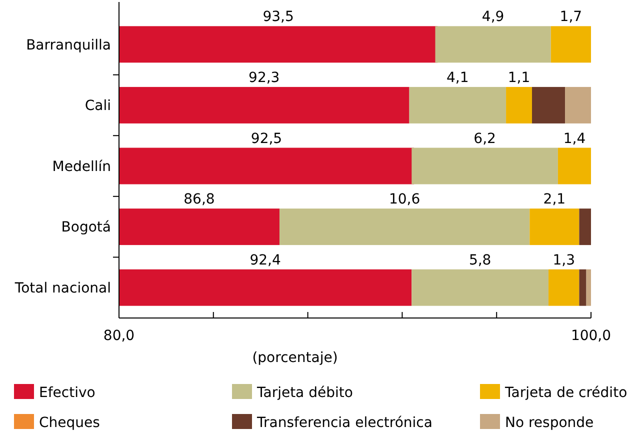 This screenshot has height=443, width=632. What do you see at coordinates (278, 17) in the screenshot?
I see `data-label: 93,5` at bounding box center [278, 17].